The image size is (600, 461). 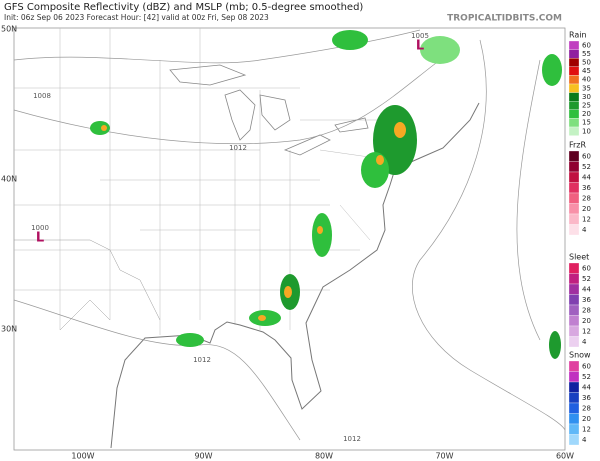 I want to click on legend-name: Snow, so click(x=580, y=355).